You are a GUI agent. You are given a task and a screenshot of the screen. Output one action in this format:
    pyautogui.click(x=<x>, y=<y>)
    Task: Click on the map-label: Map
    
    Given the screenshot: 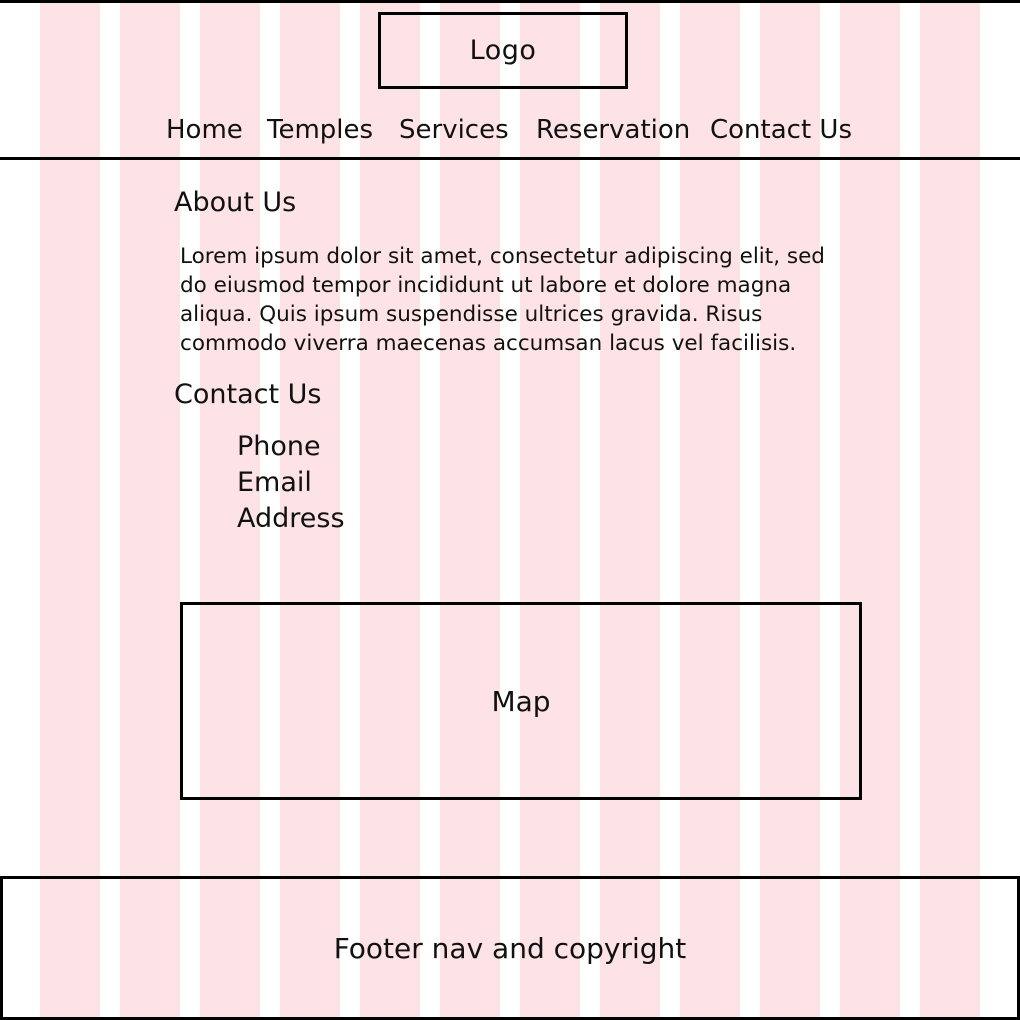 What is the action you would take?
    pyautogui.click(x=521, y=701)
    